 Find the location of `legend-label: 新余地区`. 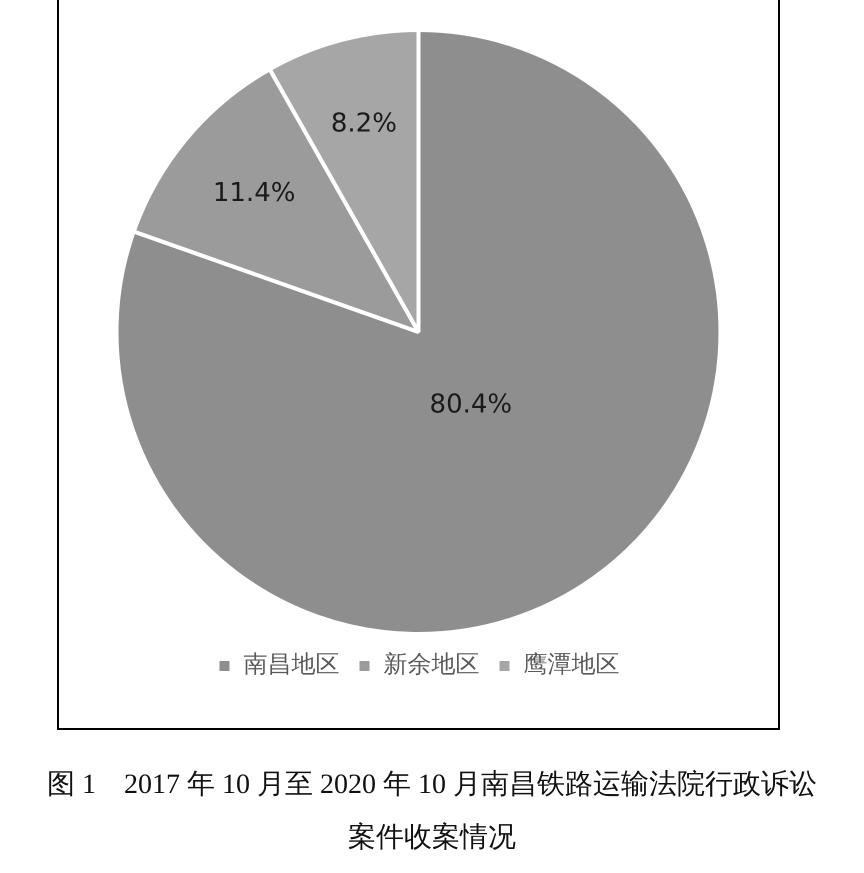

legend-label: 新余地区 is located at coordinates (432, 664).